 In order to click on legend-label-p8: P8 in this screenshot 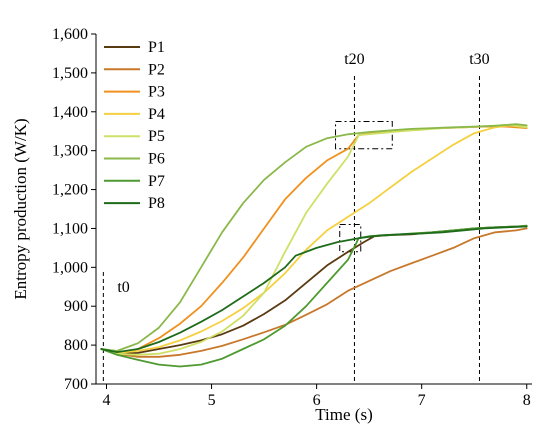, I will do `click(156, 203)`.